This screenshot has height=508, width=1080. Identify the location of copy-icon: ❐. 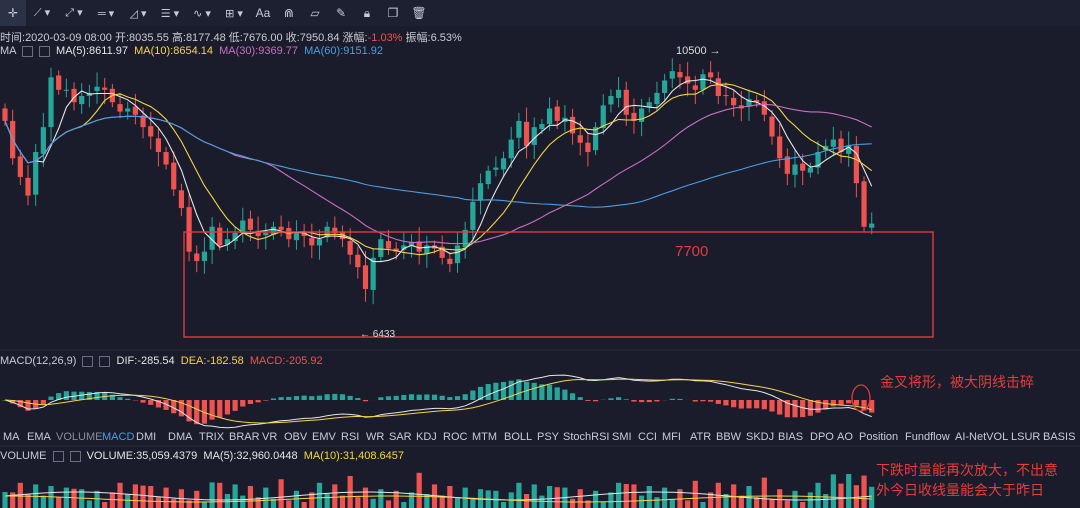
(393, 13).